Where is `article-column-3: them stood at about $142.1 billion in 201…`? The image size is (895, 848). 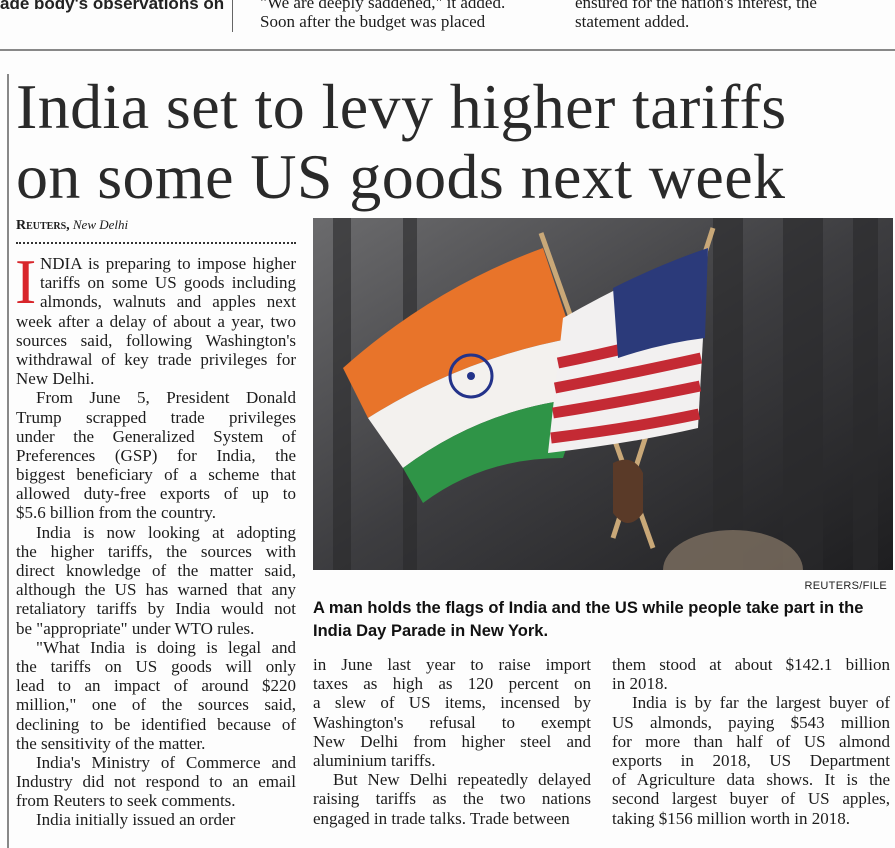
article-column-3: them stood at about $142.1 billion in 201… is located at coordinates (751, 741).